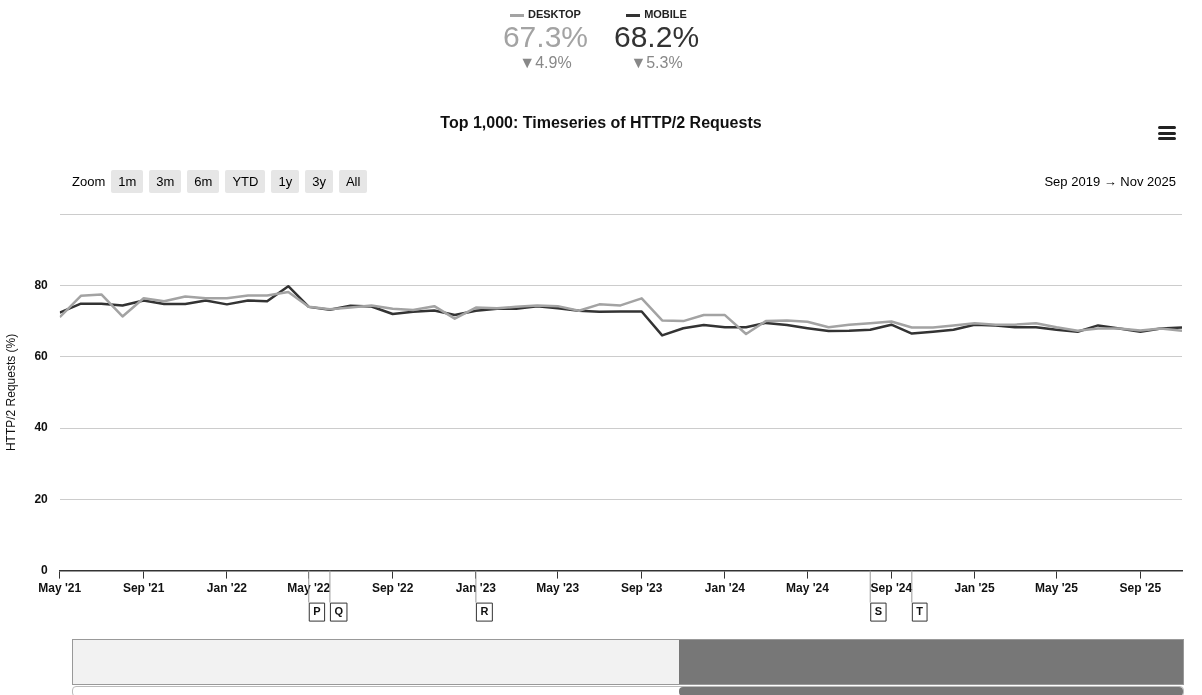 The width and height of the screenshot is (1202, 695). What do you see at coordinates (60, 588) in the screenshot?
I see `x-tick-label: May '21` at bounding box center [60, 588].